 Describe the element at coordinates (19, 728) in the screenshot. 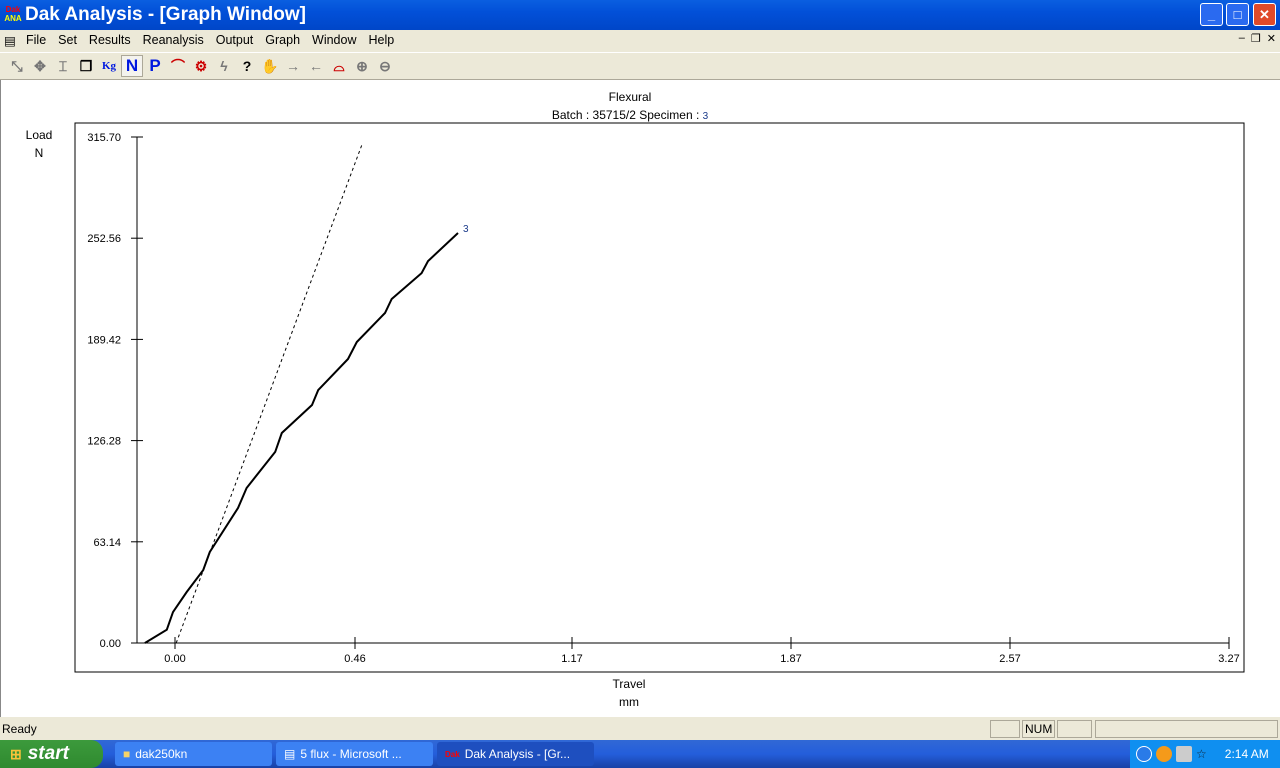

I see `status-text: Ready` at that location.